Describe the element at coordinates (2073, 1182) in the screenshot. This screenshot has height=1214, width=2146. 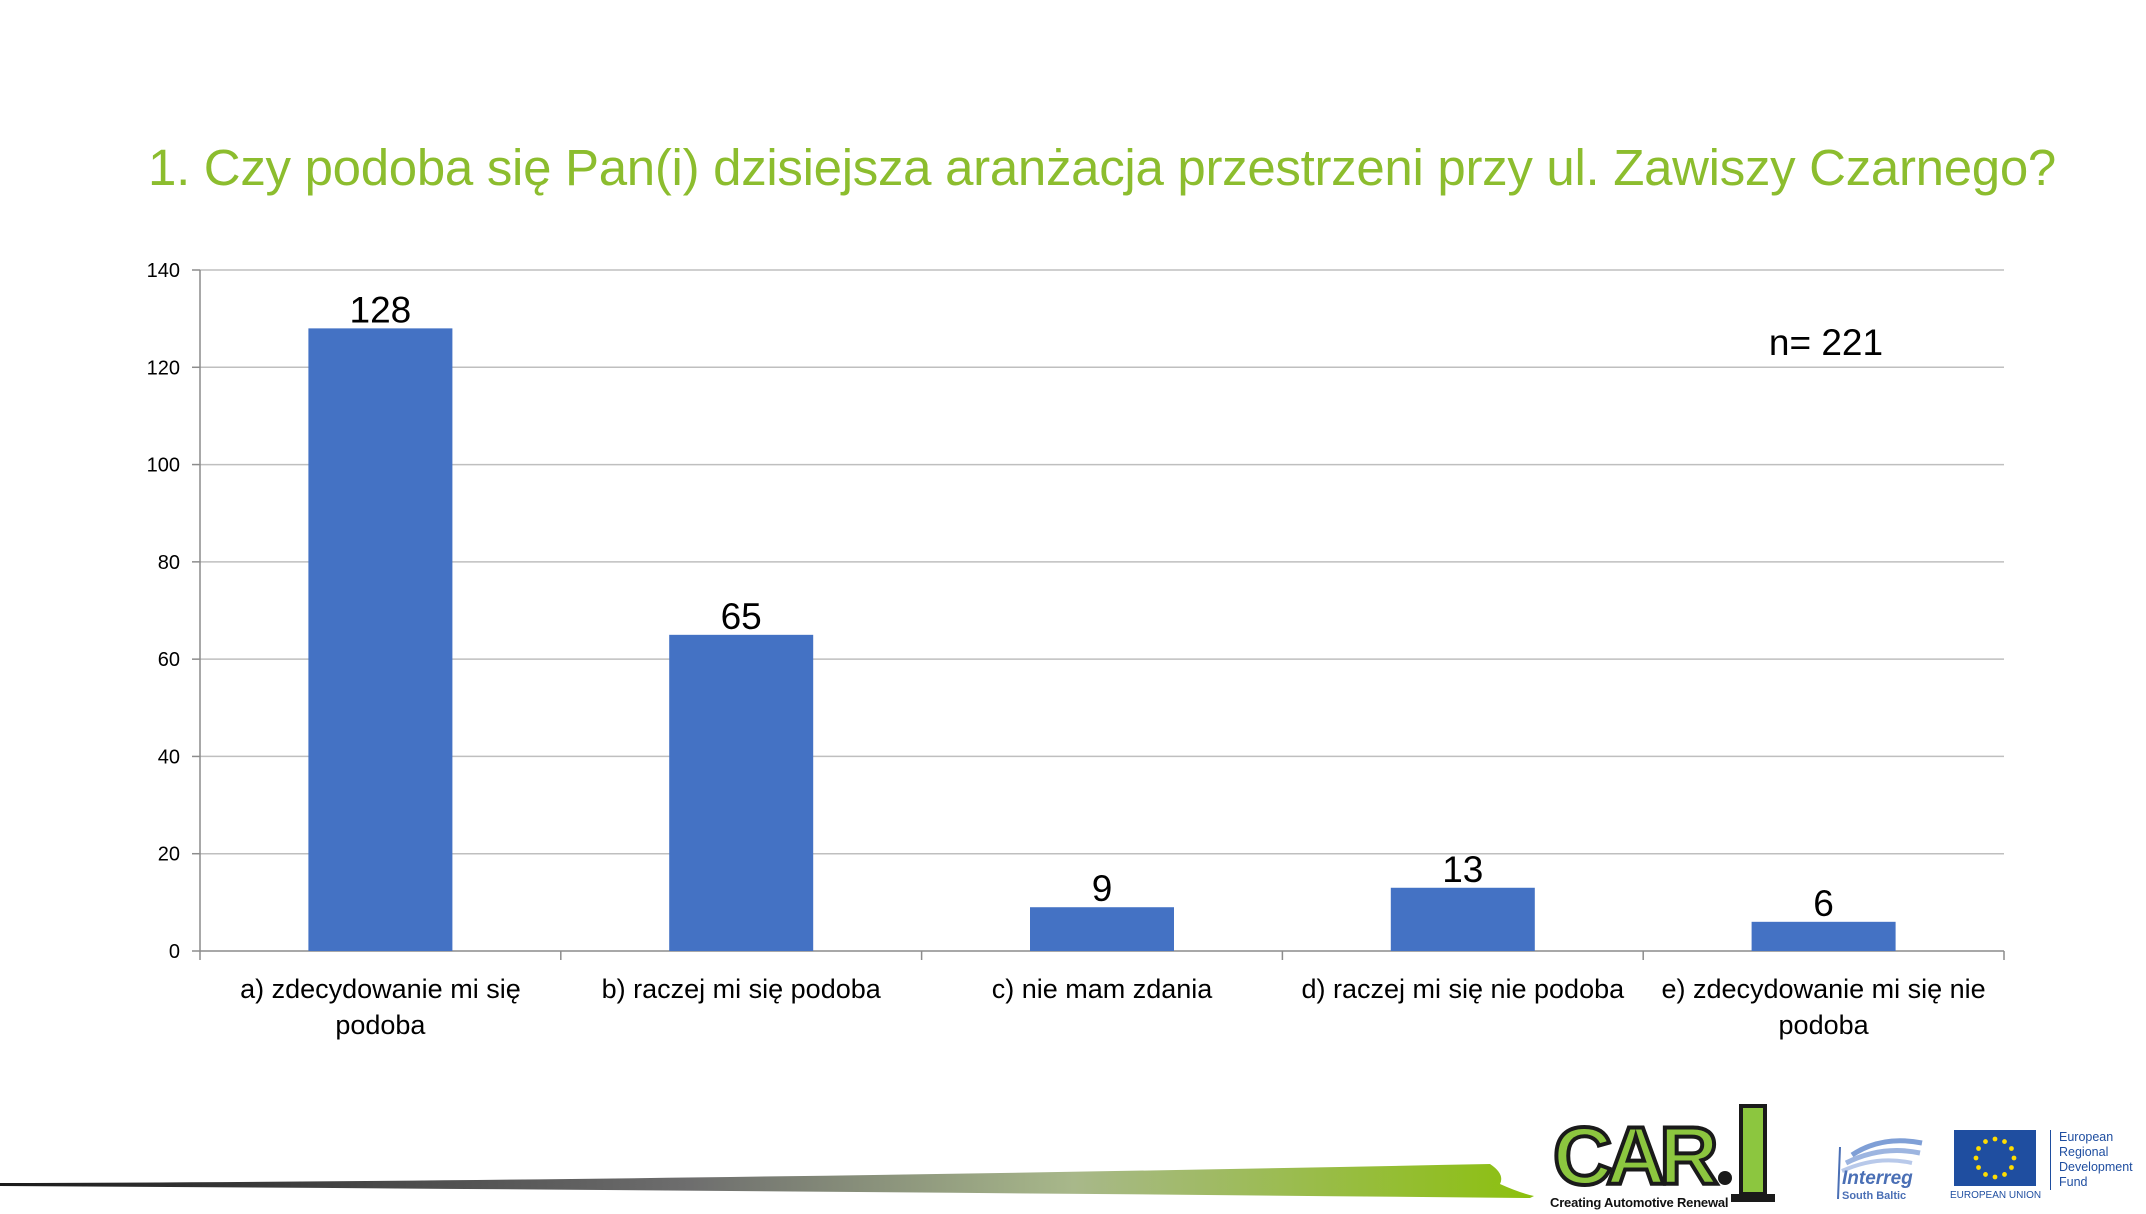
I see `erdf-line: Fund` at that location.